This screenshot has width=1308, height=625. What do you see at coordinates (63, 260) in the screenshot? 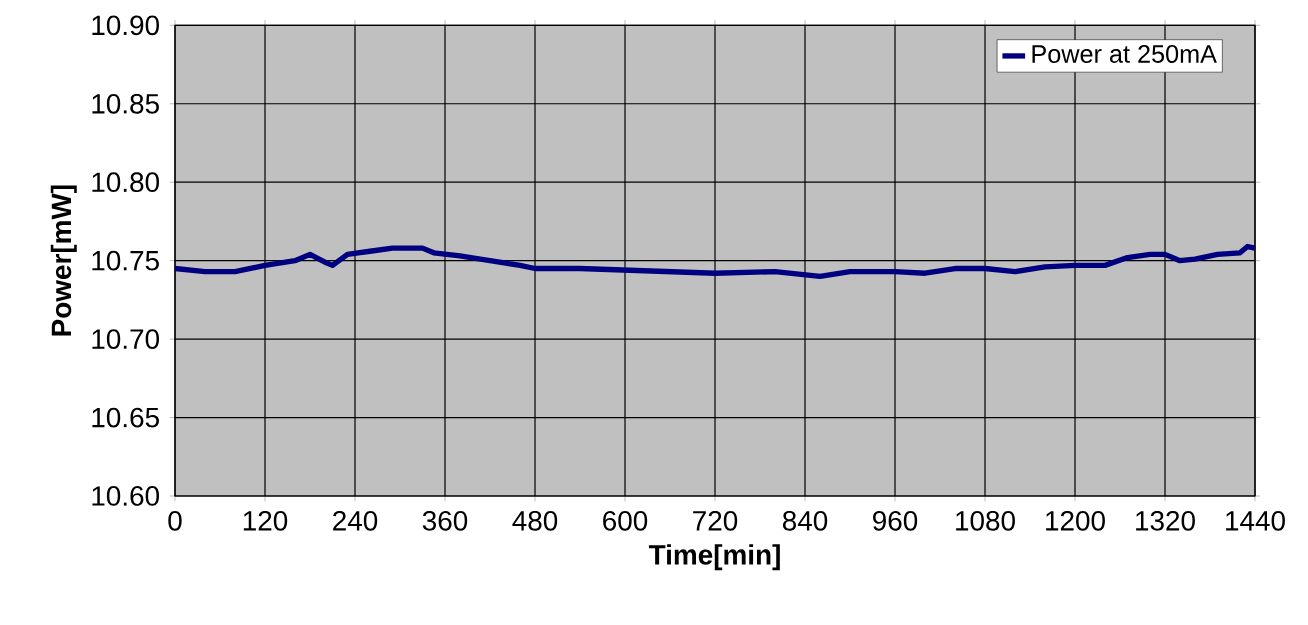
I see `y-axis-title: Power[mW]` at bounding box center [63, 260].